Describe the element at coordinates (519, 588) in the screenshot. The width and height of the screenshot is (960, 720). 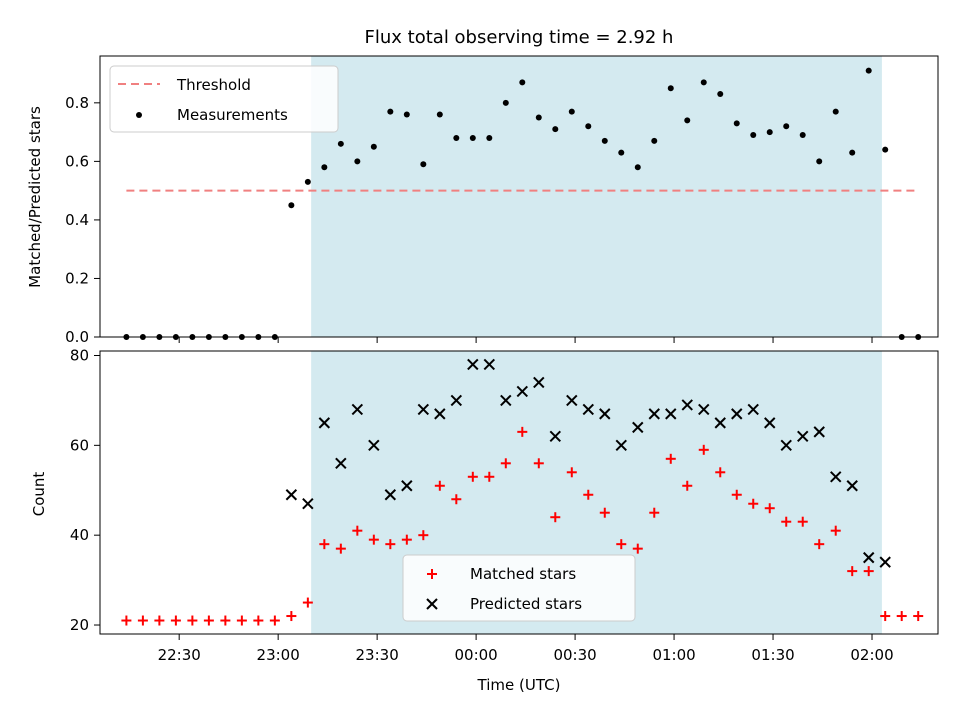
I see `bottom-legend: Matched stars Predicted stars` at that location.